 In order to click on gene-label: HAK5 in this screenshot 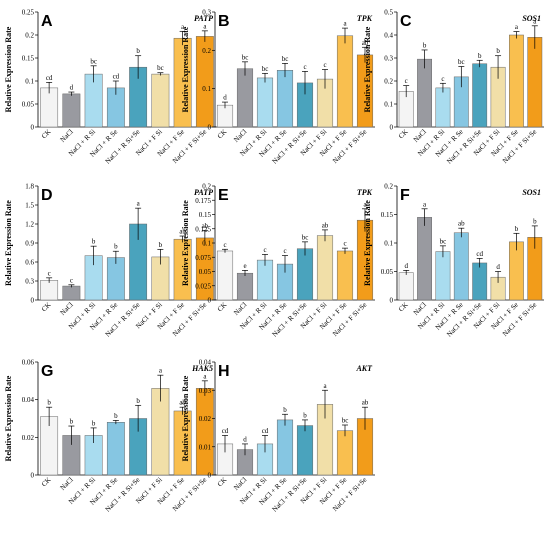, I will do `click(202, 368)`.